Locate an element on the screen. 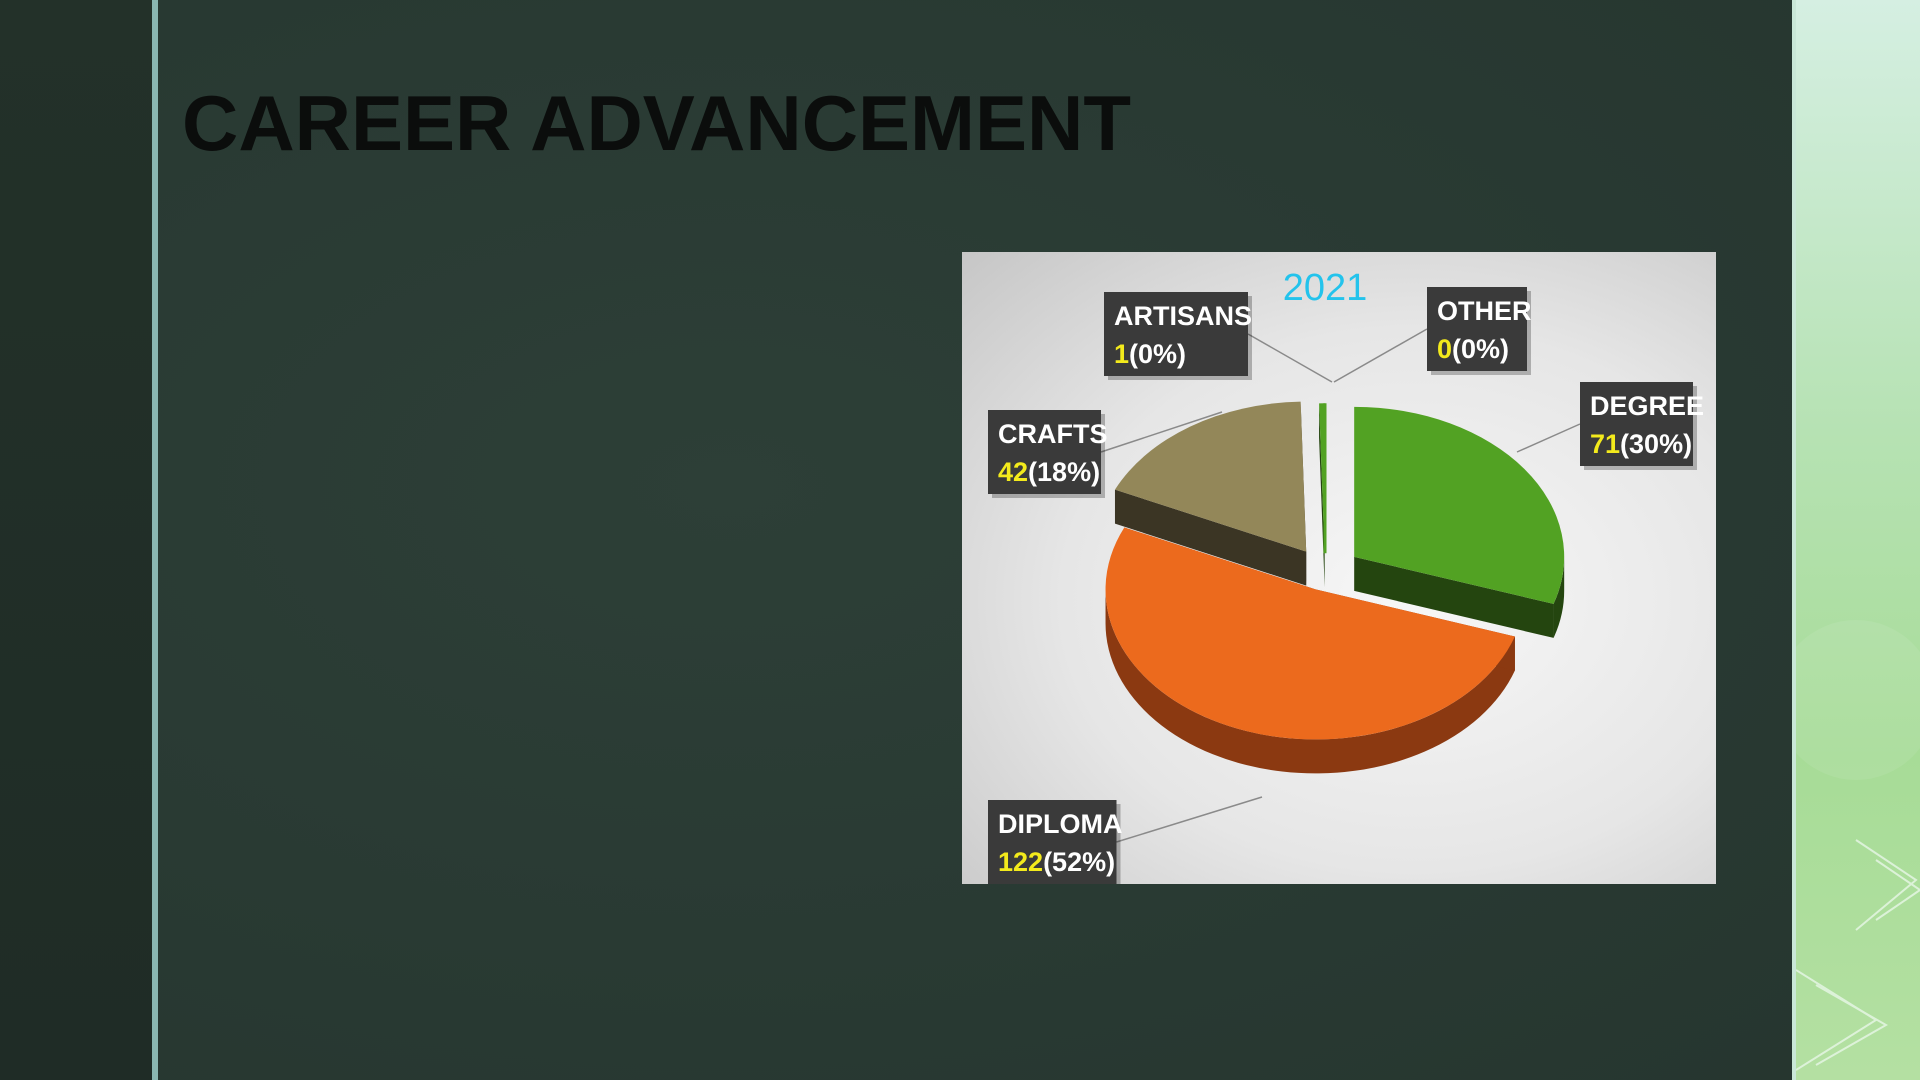 The image size is (1920, 1080). leader-line-diploma is located at coordinates (1189, 819).